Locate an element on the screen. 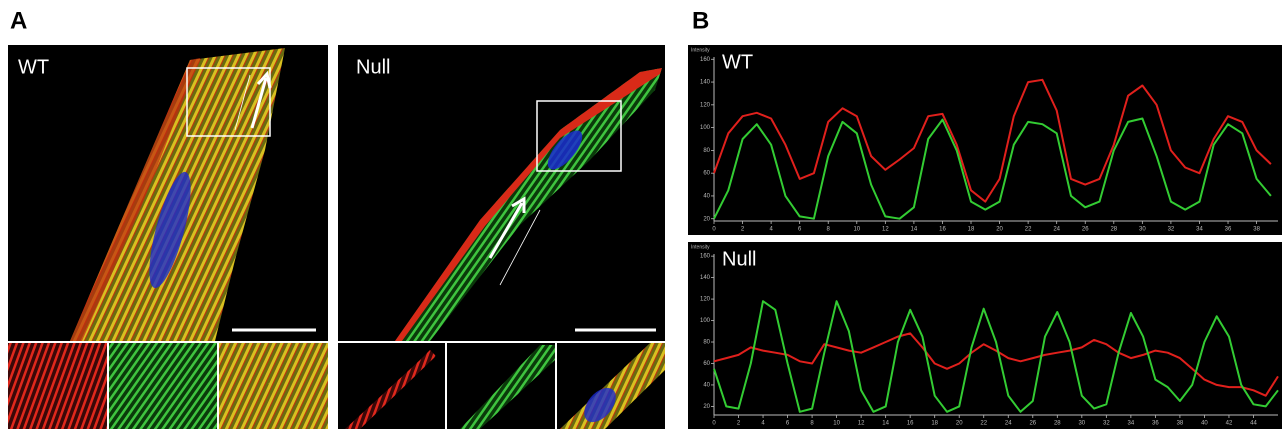 Image resolution: width=1285 pixels, height=429 pixels. x-tick-label: 40 is located at coordinates (1204, 424).